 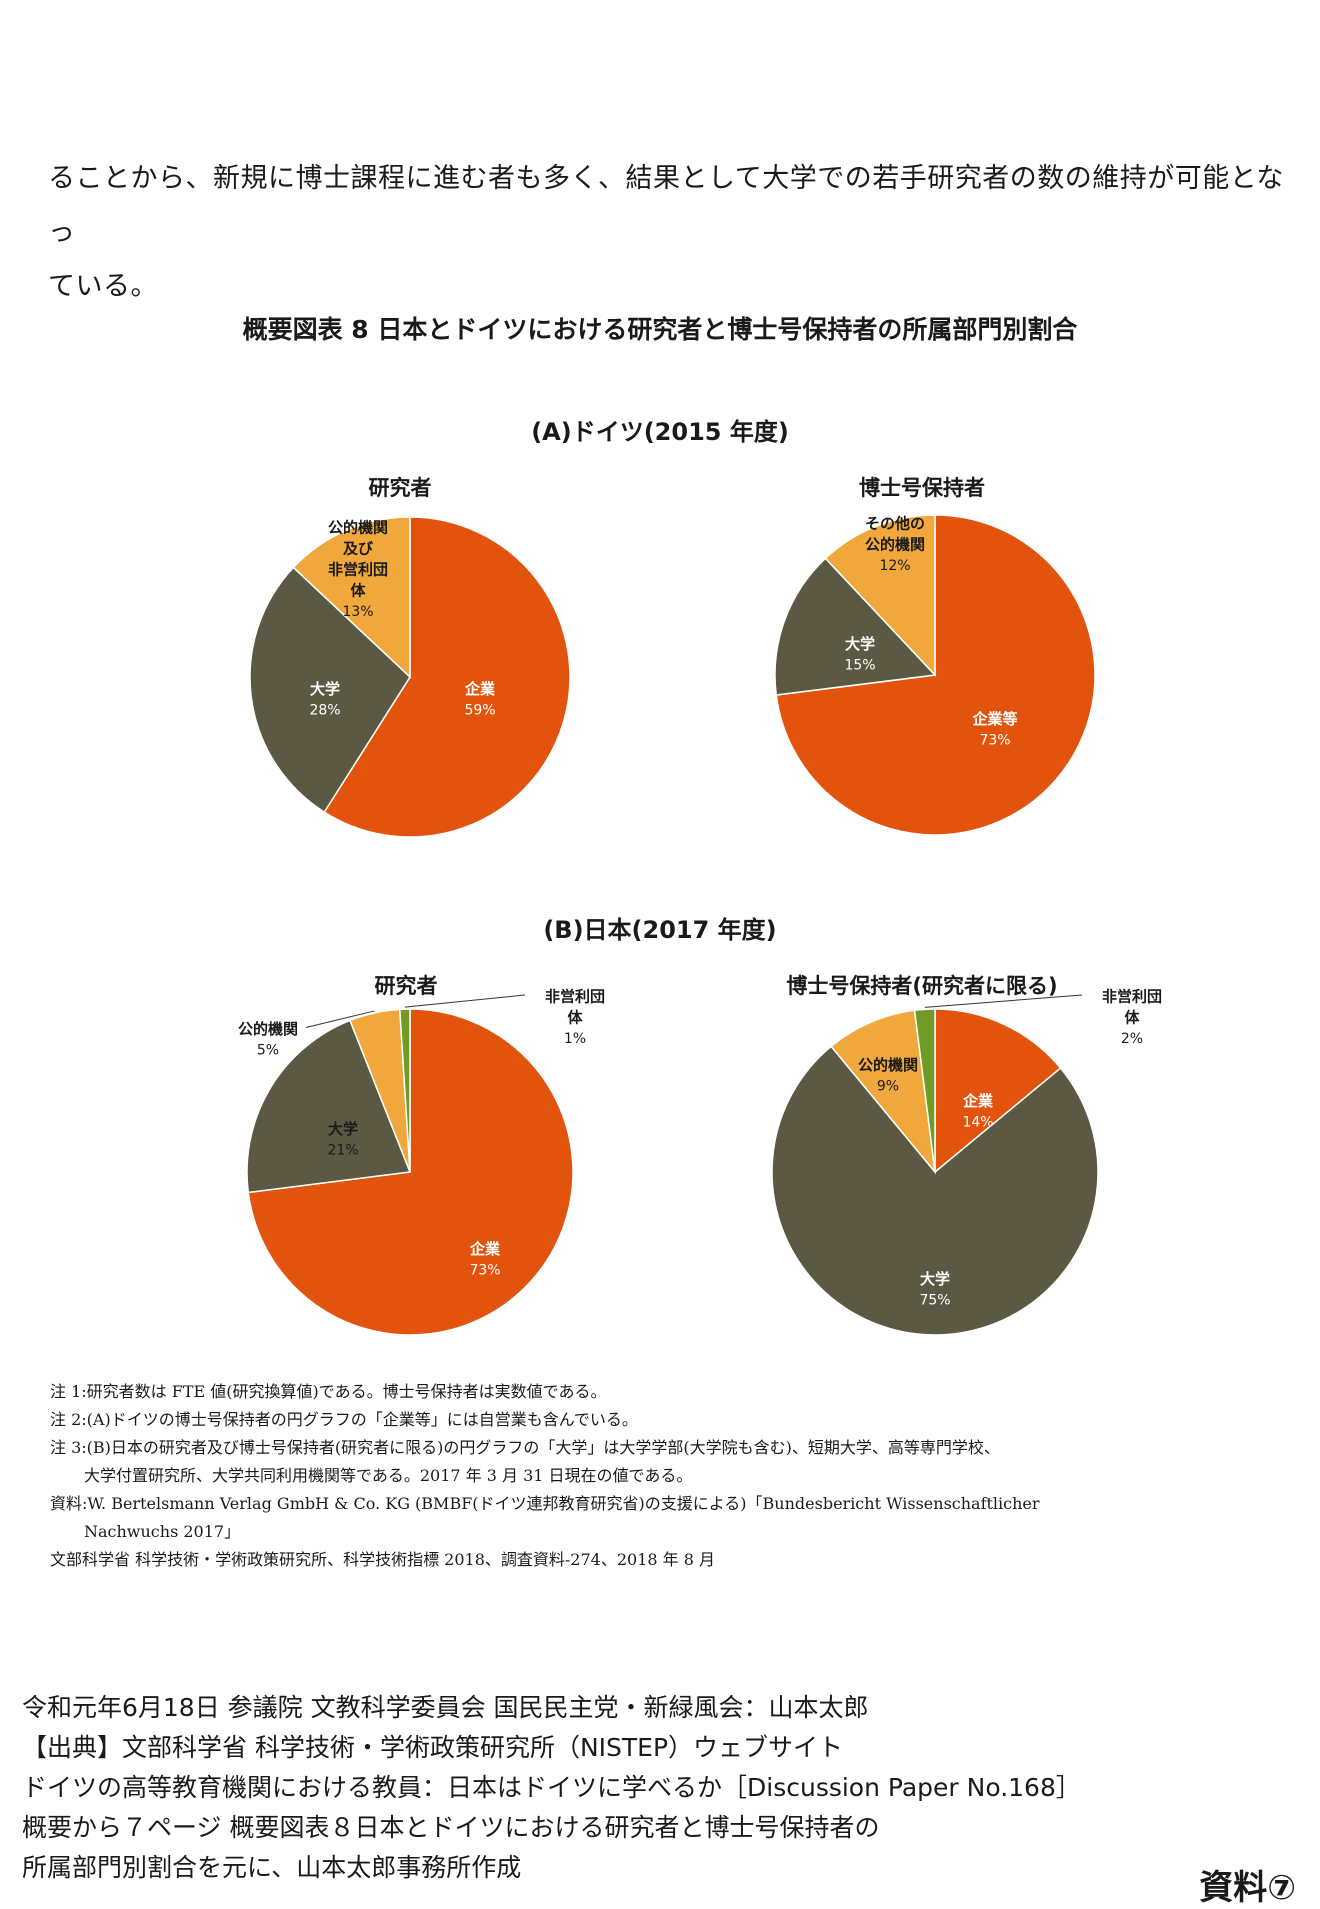 I want to click on section-b-title: (B)日本(2017 年度), so click(x=660, y=930).